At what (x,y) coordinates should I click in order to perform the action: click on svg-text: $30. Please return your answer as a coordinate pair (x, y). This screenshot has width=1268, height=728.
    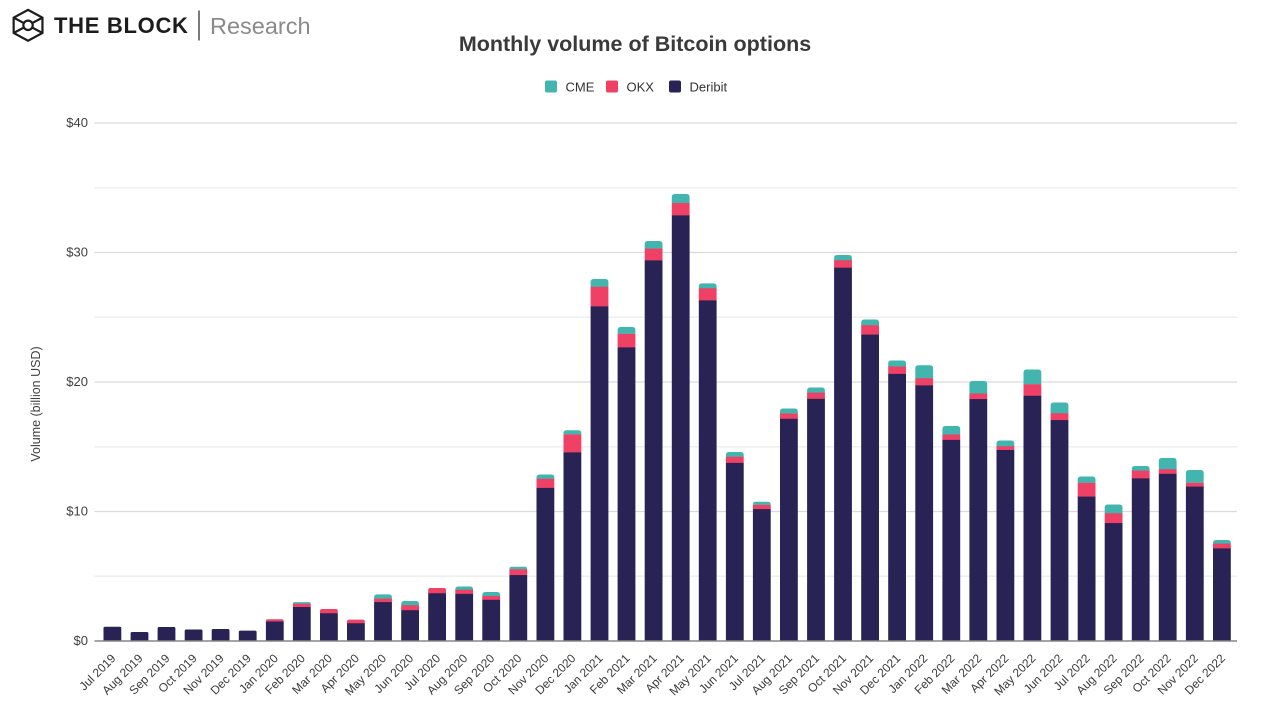
    Looking at the image, I should click on (77, 252).